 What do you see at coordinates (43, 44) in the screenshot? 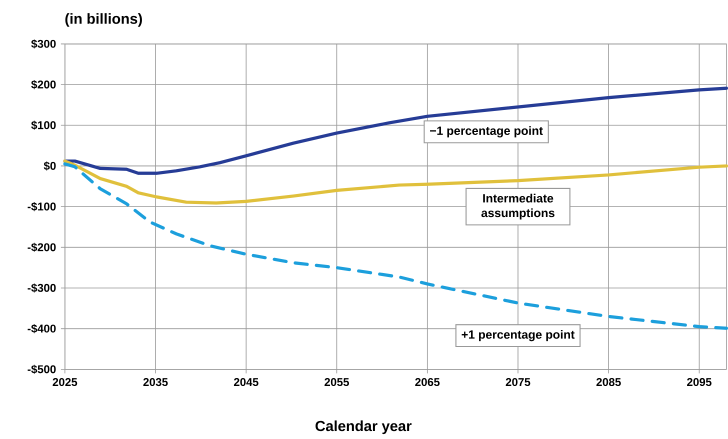
I see `y-tick-label: $300` at bounding box center [43, 44].